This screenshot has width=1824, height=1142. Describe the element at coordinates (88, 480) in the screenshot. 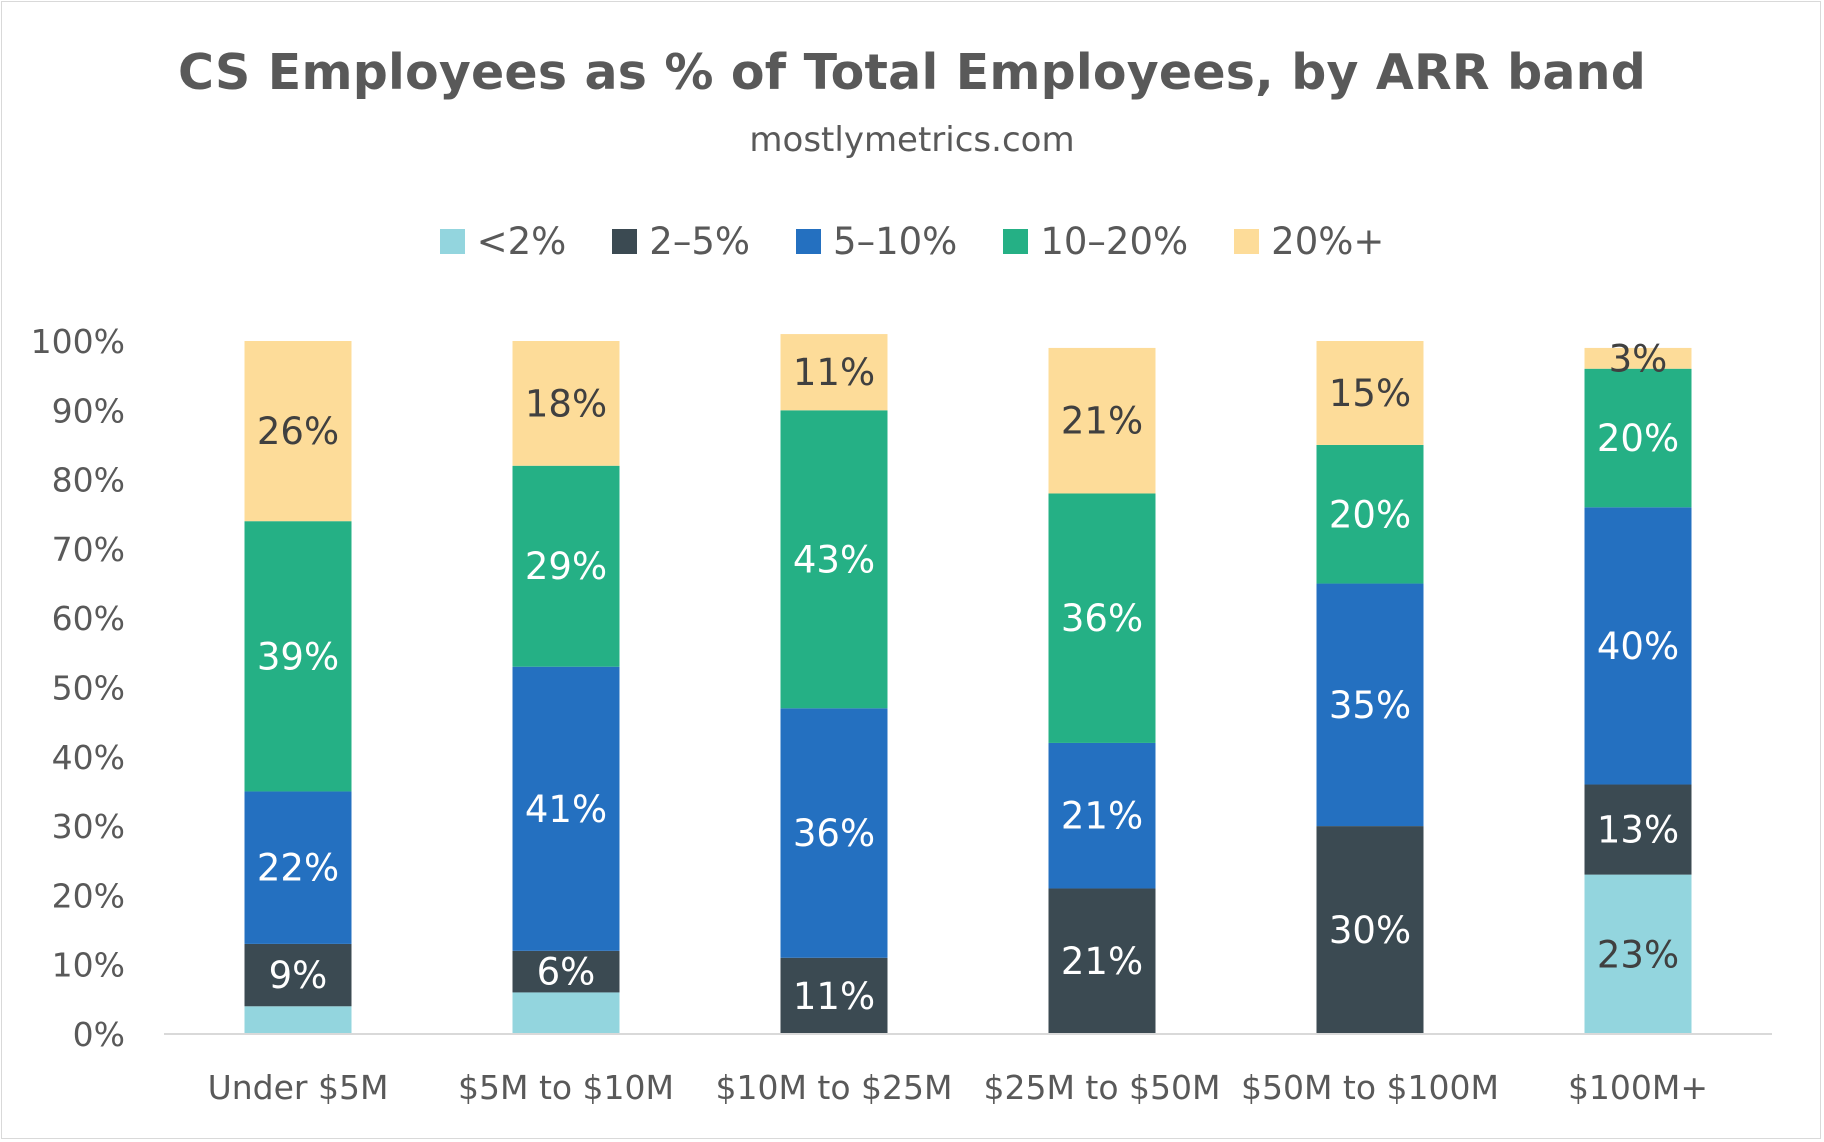

I see `y-tick-label: 80%` at that location.